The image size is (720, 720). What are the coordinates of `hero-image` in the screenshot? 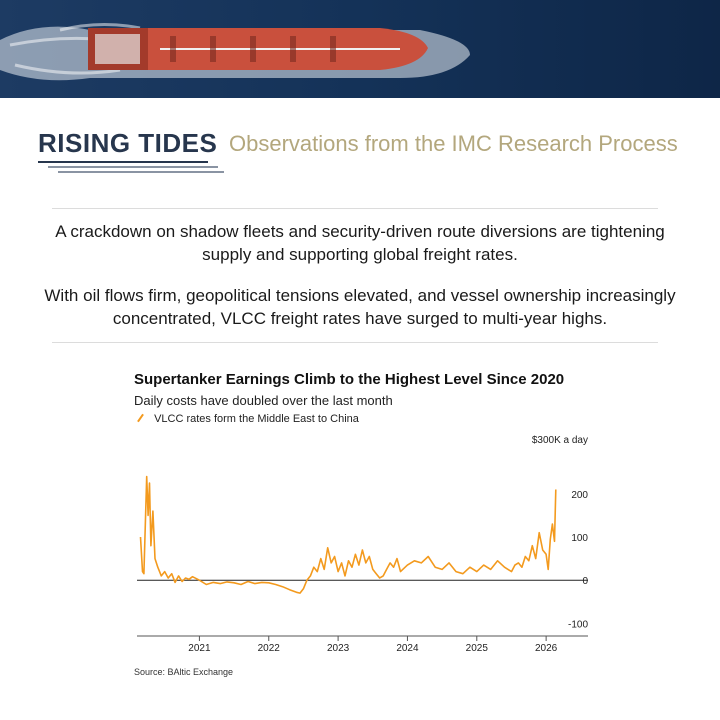 It's located at (360, 49).